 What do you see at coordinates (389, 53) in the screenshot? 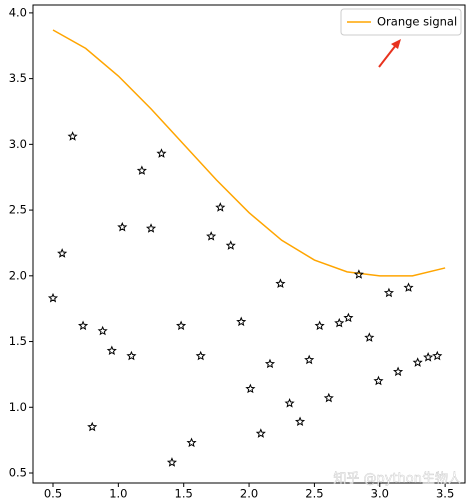
I see `annotation-arrow` at bounding box center [389, 53].